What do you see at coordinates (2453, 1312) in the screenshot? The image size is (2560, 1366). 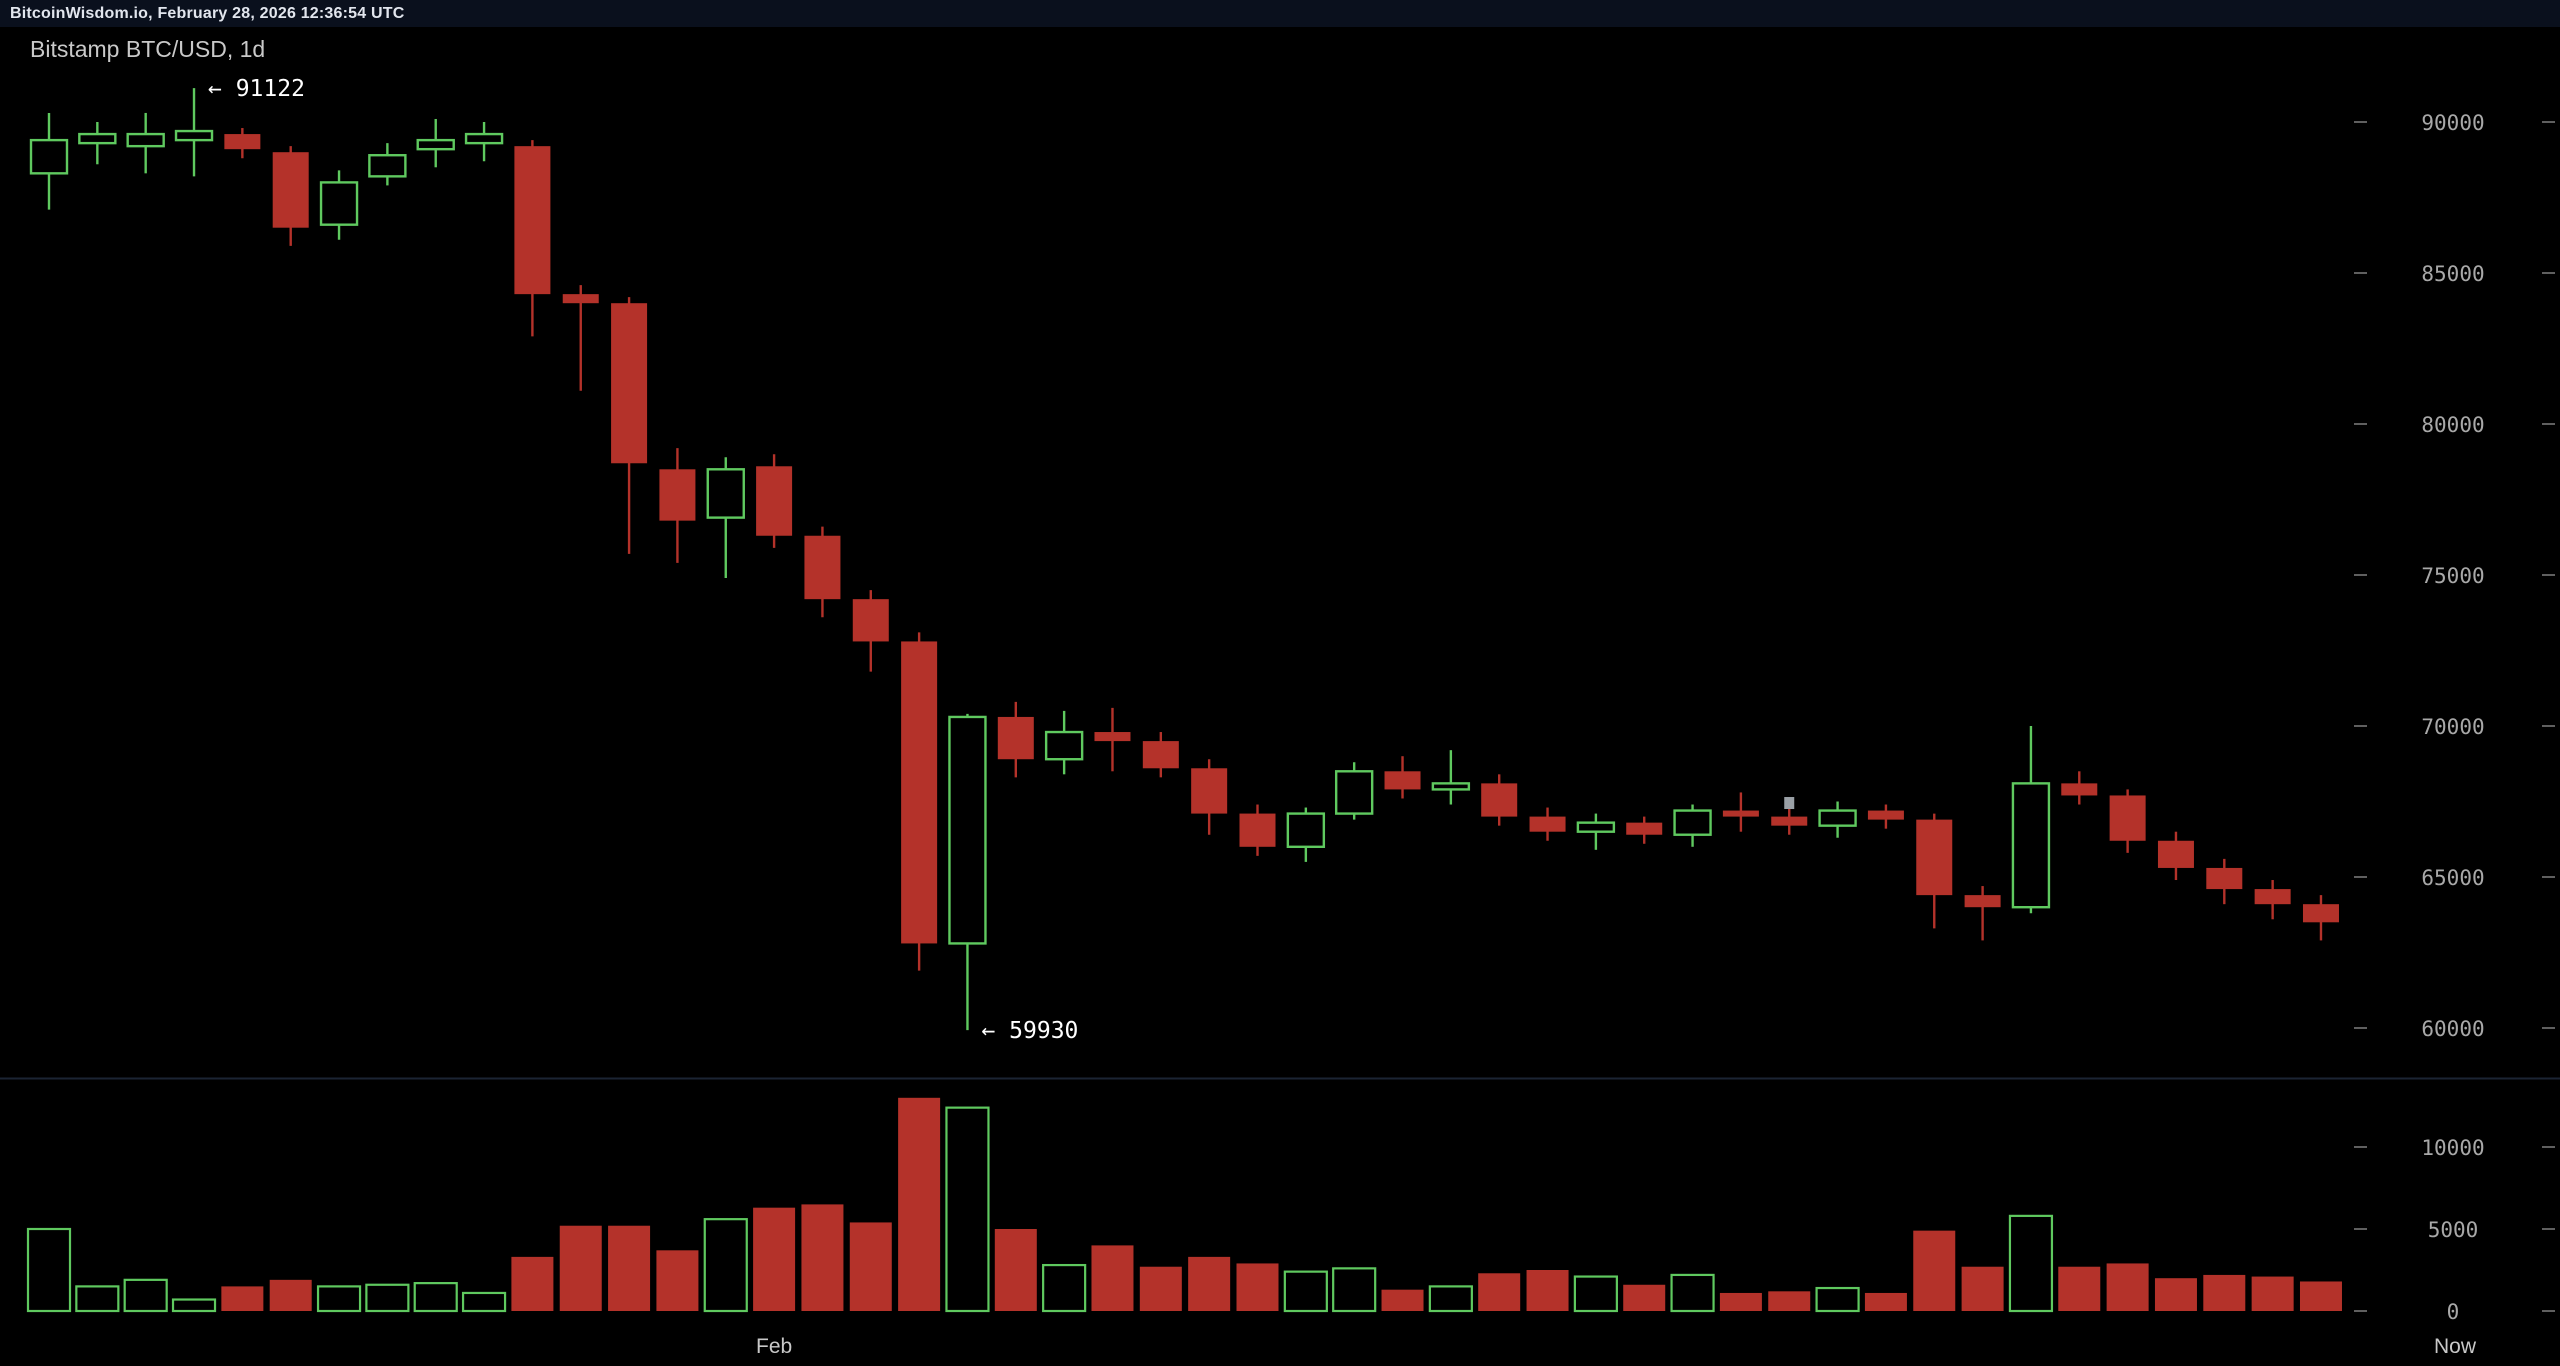 I see `volume-tick-label: 0` at bounding box center [2453, 1312].